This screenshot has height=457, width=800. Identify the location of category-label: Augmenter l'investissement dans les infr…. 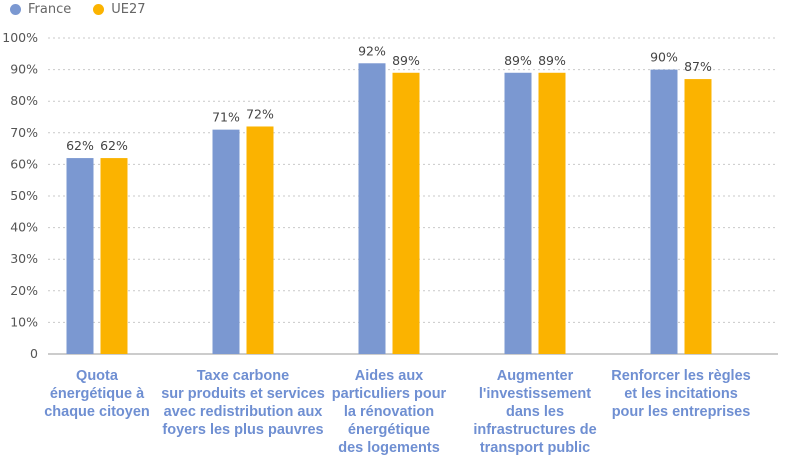
(535, 412).